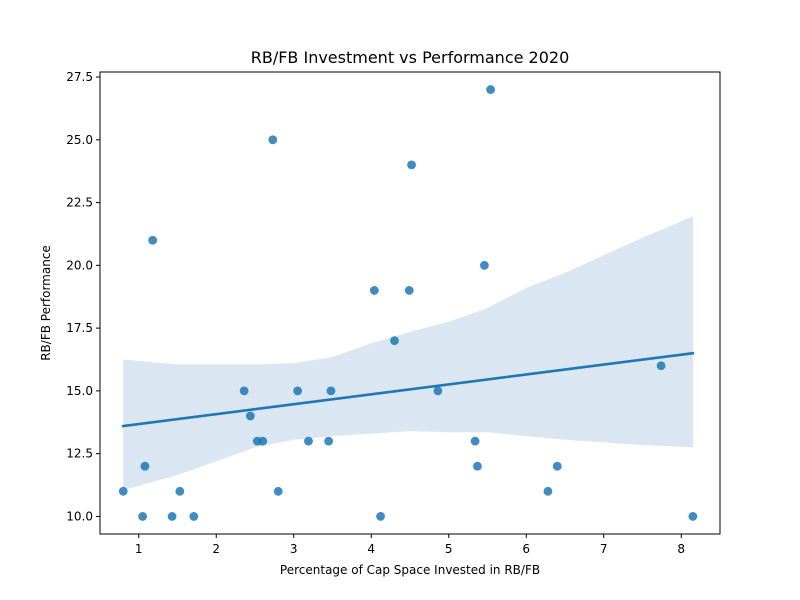 The height and width of the screenshot is (600, 800). I want to click on x-tick-label: 7, so click(604, 549).